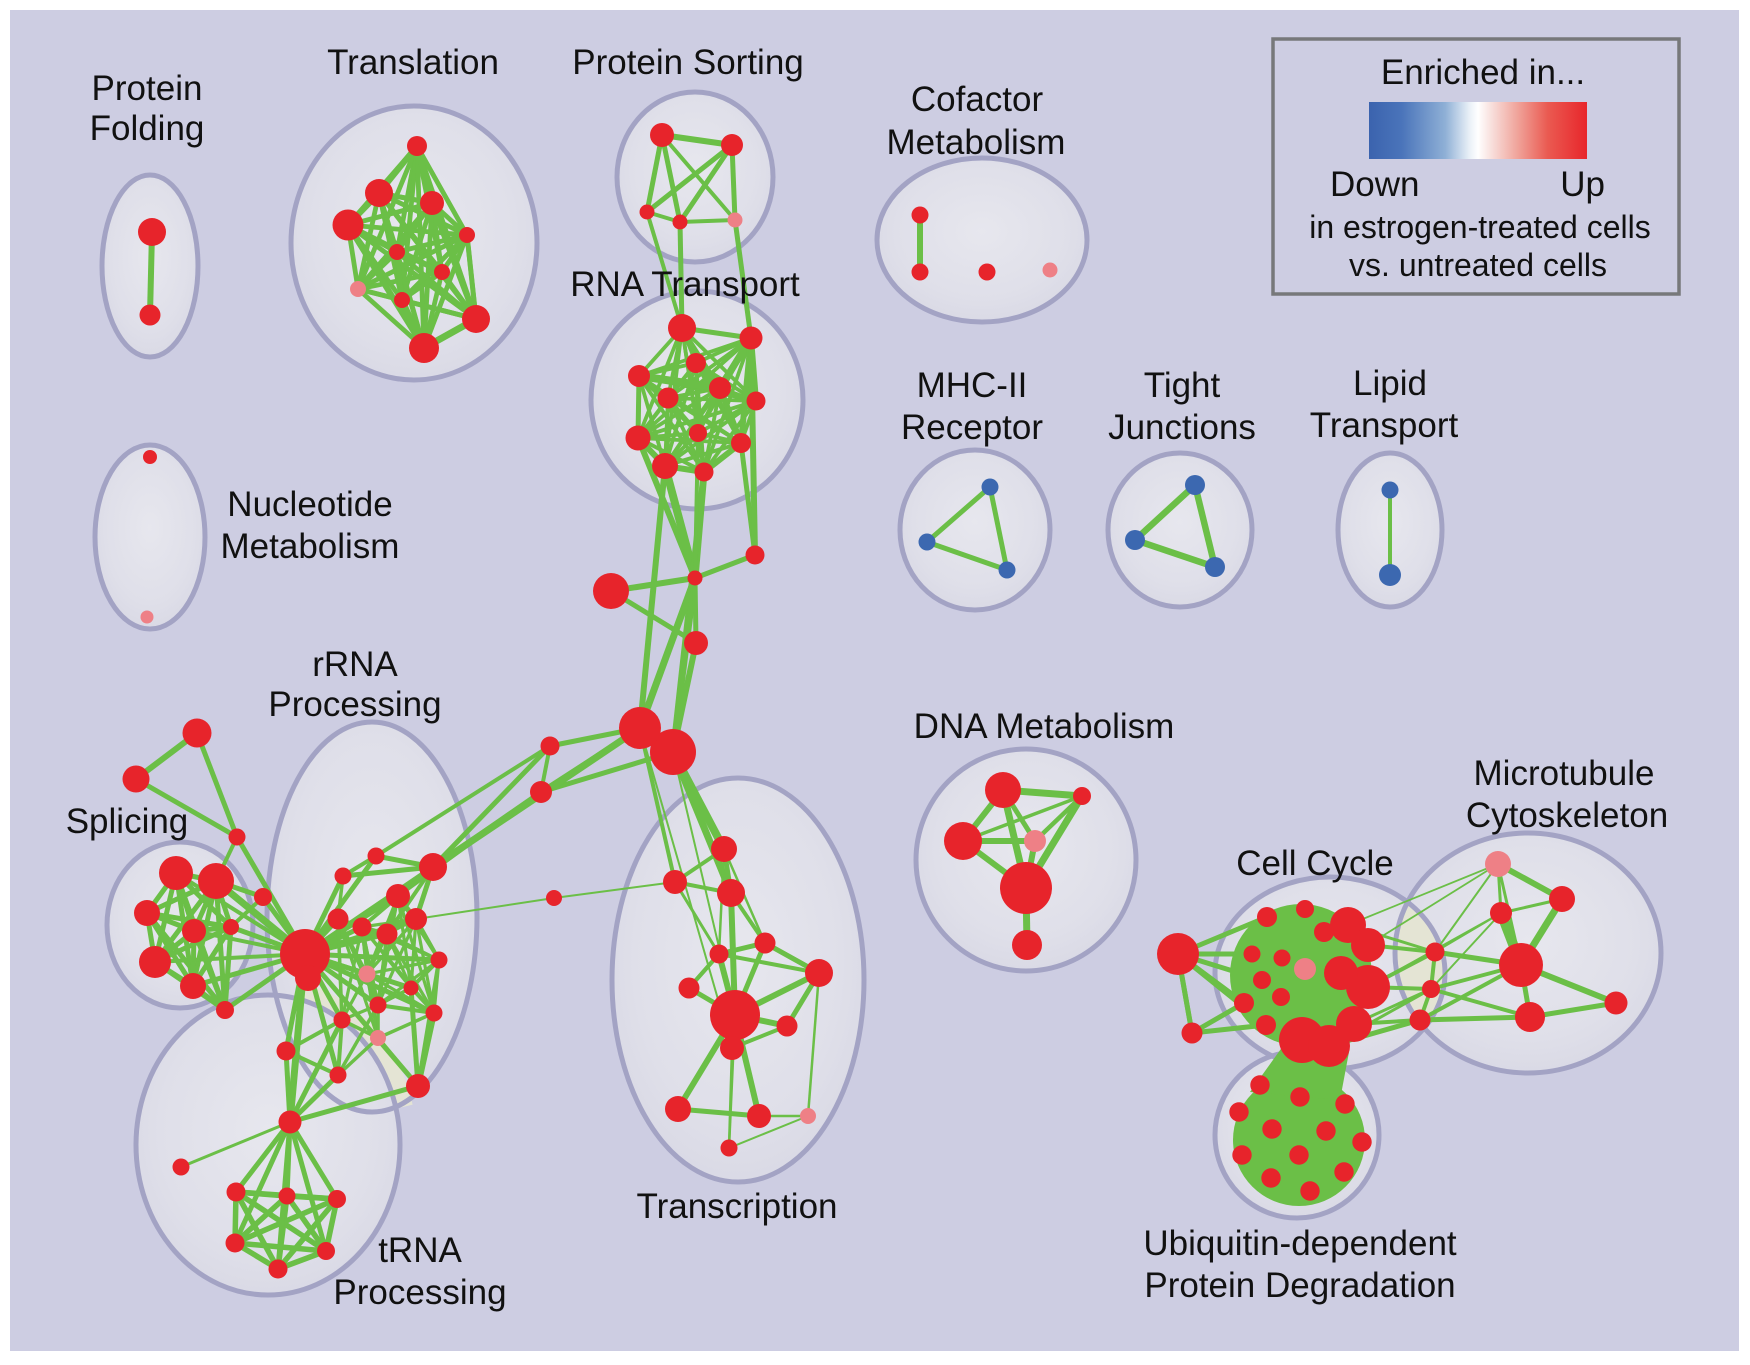  What do you see at coordinates (1480, 227) in the screenshot?
I see `svg-text: in estrogen-treated cells` at bounding box center [1480, 227].